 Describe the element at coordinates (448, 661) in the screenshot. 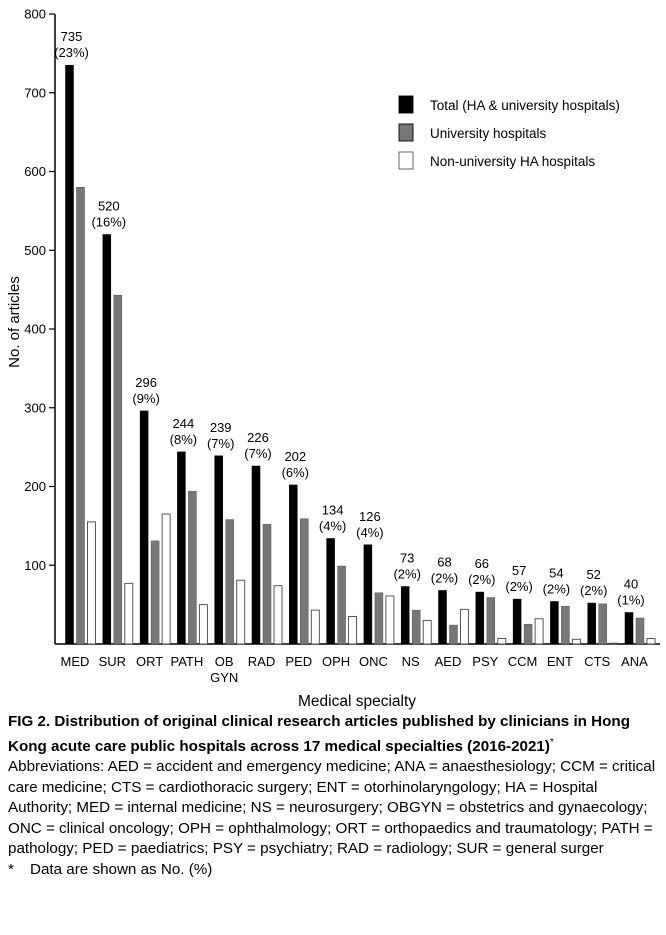

I see `x-tick-label: AED` at that location.